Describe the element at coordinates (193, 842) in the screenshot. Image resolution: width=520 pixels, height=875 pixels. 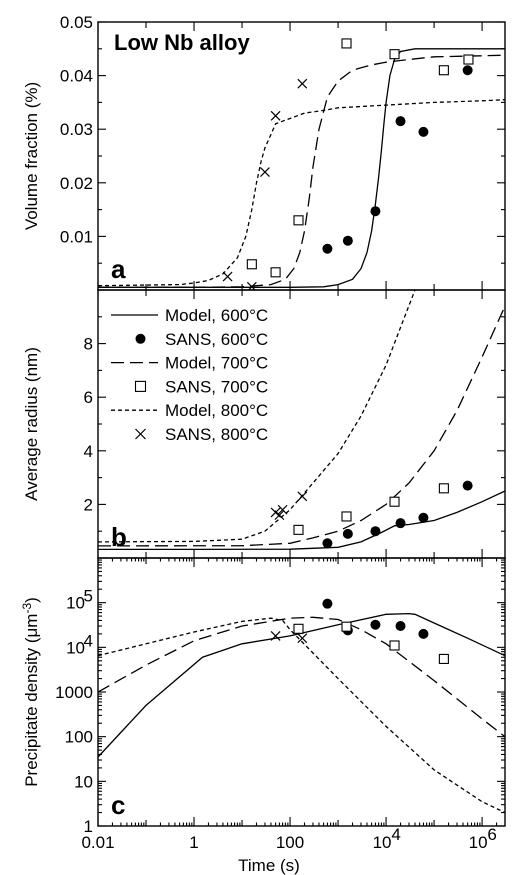
I see `x-tick-label: 1` at that location.